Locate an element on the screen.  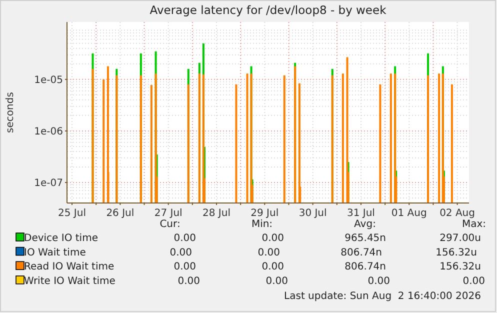
x-tick-label: 01 Aug is located at coordinates (409, 213).